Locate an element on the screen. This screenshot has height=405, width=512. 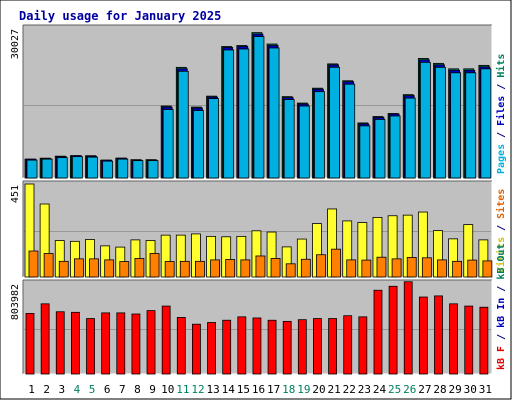
x-tick-label-9: 9 is located at coordinates (152, 389).